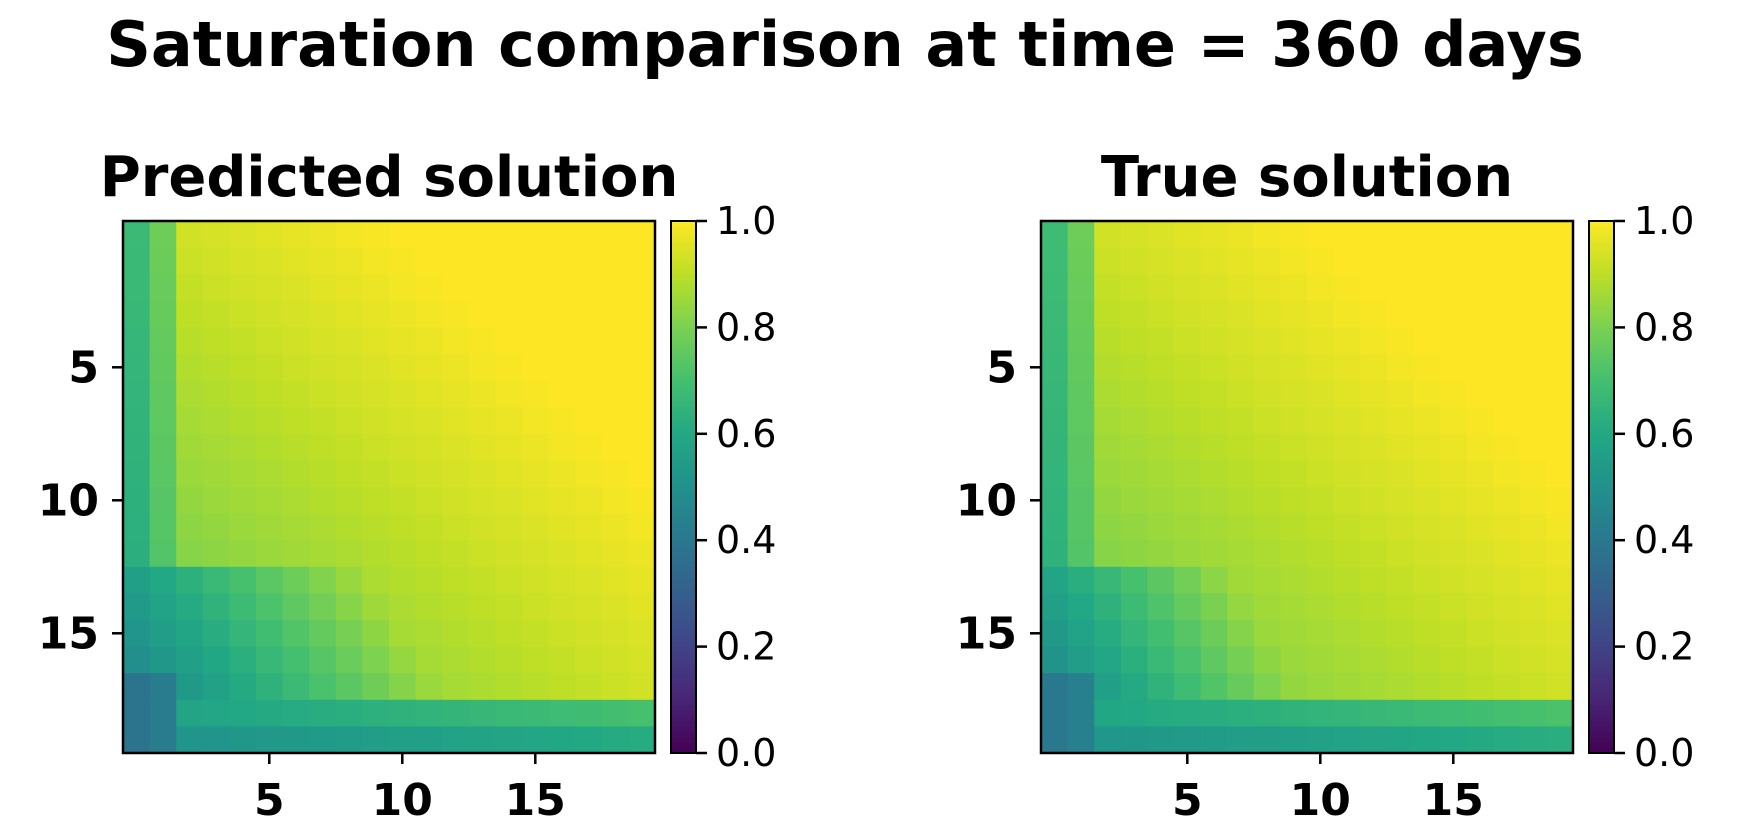 Image resolution: width=1738 pixels, height=839 pixels. I want to click on colorbar-tick-label: 0.2, so click(1664, 647).